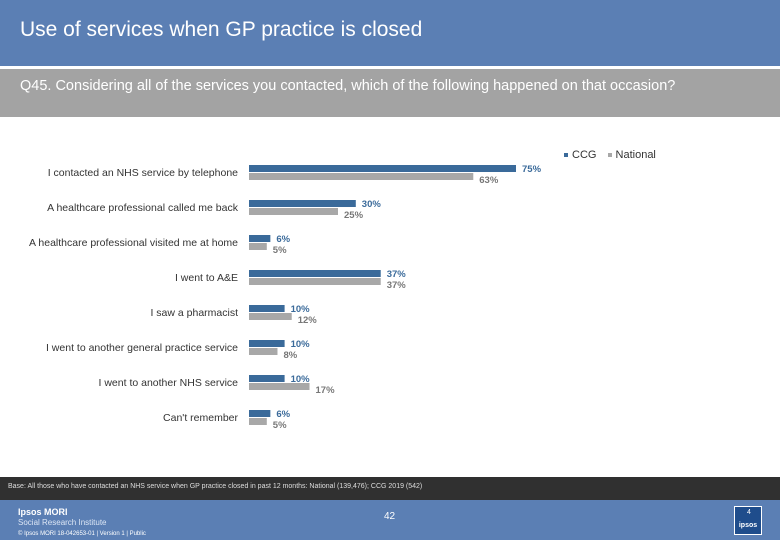 This screenshot has height=540, width=780. What do you see at coordinates (326, 390) in the screenshot?
I see `value-label-national: 17%` at bounding box center [326, 390].